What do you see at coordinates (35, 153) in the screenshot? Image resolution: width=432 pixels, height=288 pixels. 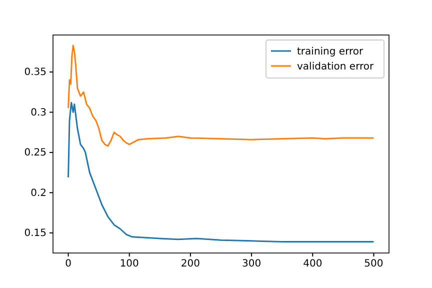 I see `y-tick-label: 0.25` at bounding box center [35, 153].